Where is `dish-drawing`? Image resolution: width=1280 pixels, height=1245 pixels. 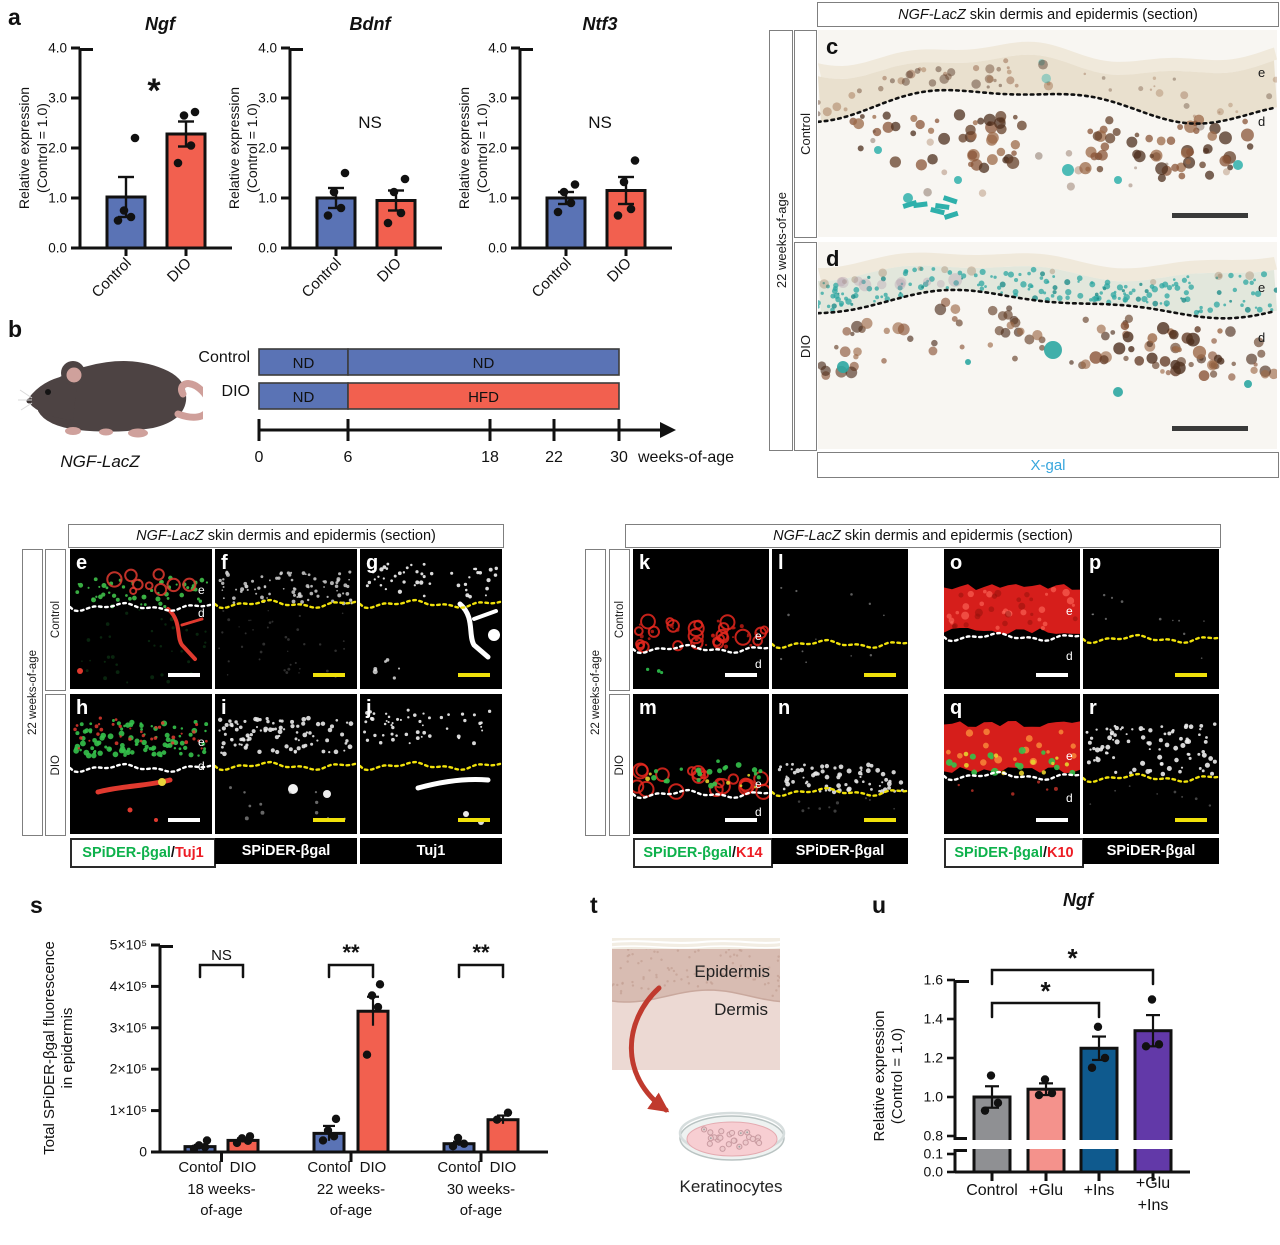 dish-drawing is located at coordinates (732, 1136).